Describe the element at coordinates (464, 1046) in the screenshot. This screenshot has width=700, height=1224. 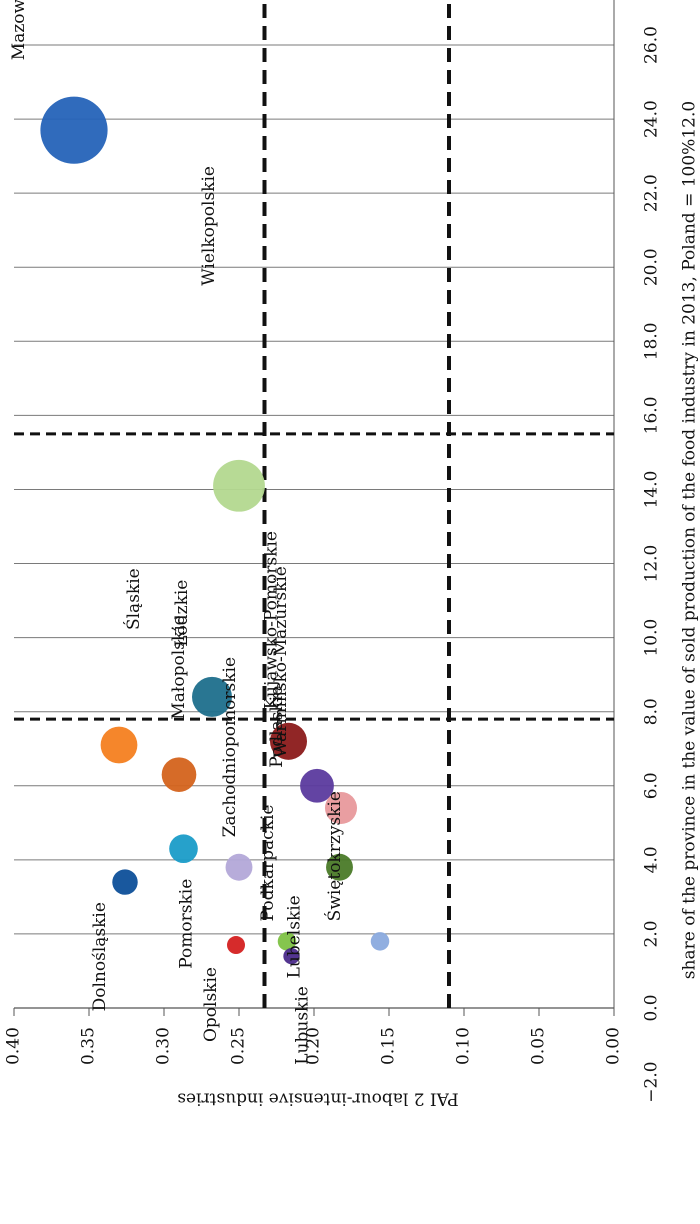
I see `y-tick-label: 0.10` at that location.